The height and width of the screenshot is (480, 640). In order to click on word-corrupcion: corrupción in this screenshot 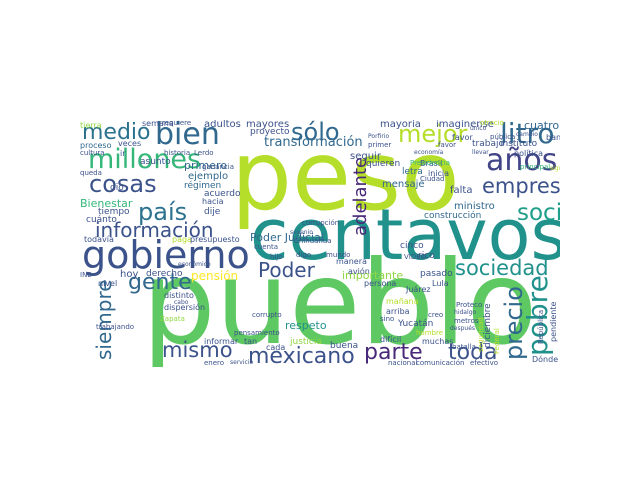, I will do `click(321, 223)`.